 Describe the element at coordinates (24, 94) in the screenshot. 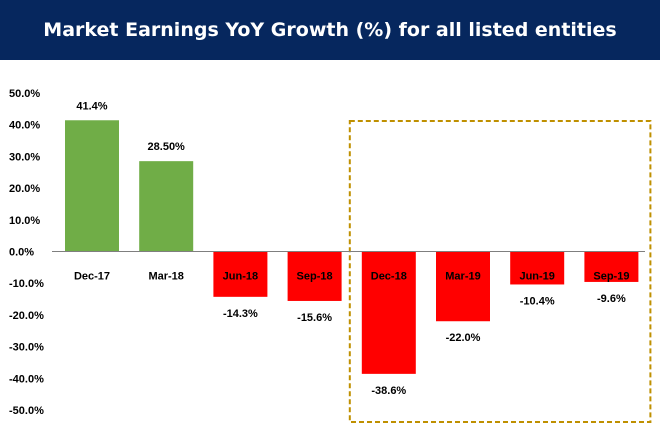

I see `y-tick-label: 50.0%` at that location.